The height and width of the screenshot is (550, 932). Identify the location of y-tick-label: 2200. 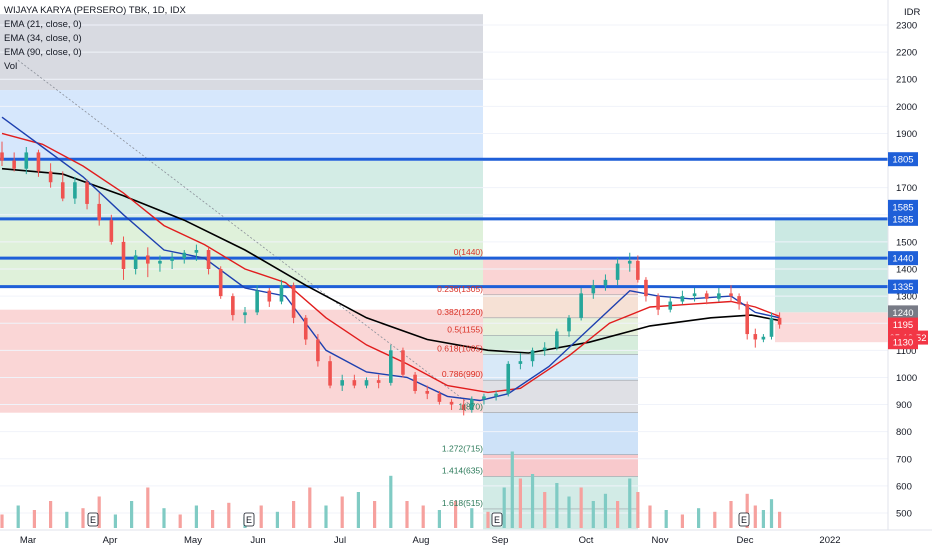
(906, 53).